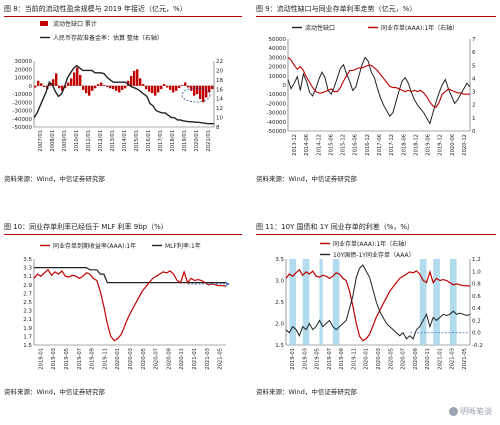  What do you see at coordinates (44, 23) in the screenshot?
I see `legend-bars-swatch` at bounding box center [44, 23].